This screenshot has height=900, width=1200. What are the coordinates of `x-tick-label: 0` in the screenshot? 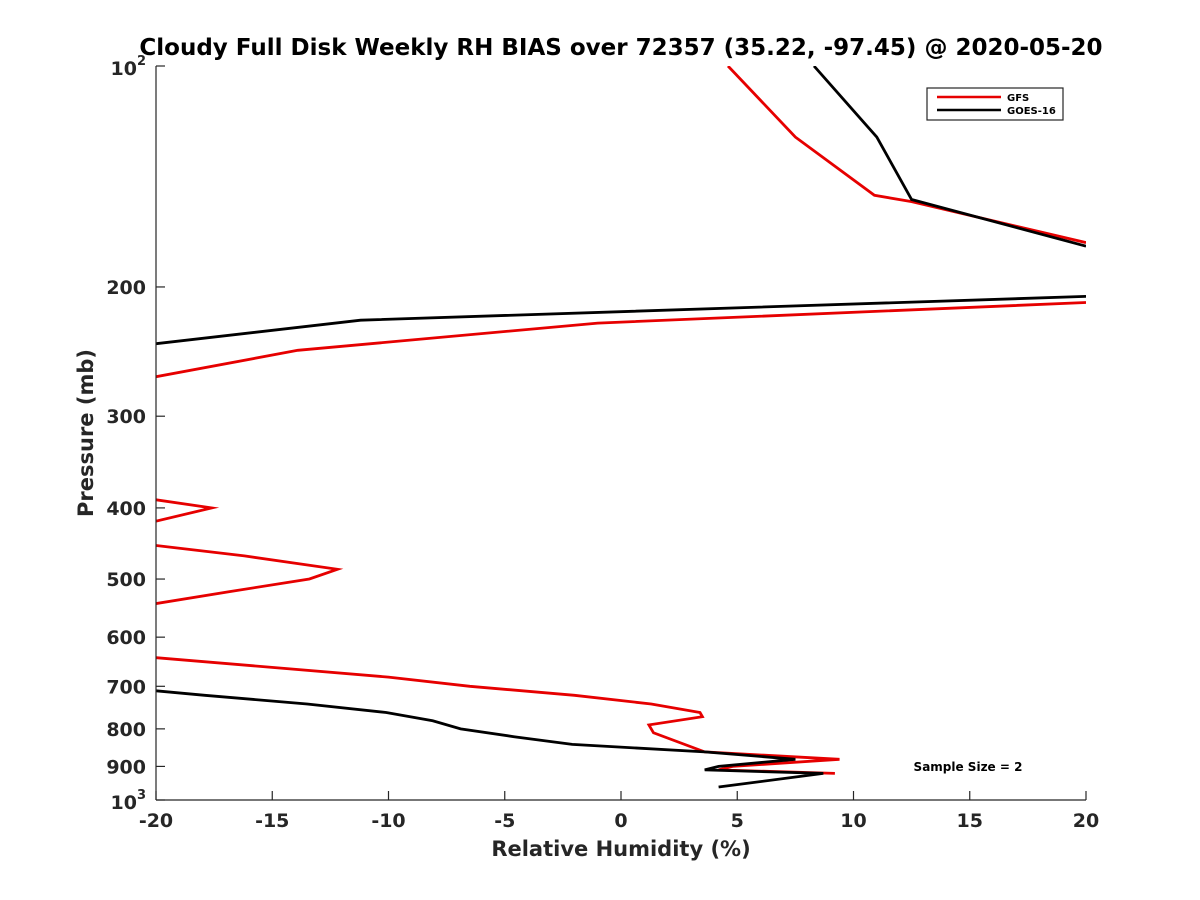 It's located at (620, 821).